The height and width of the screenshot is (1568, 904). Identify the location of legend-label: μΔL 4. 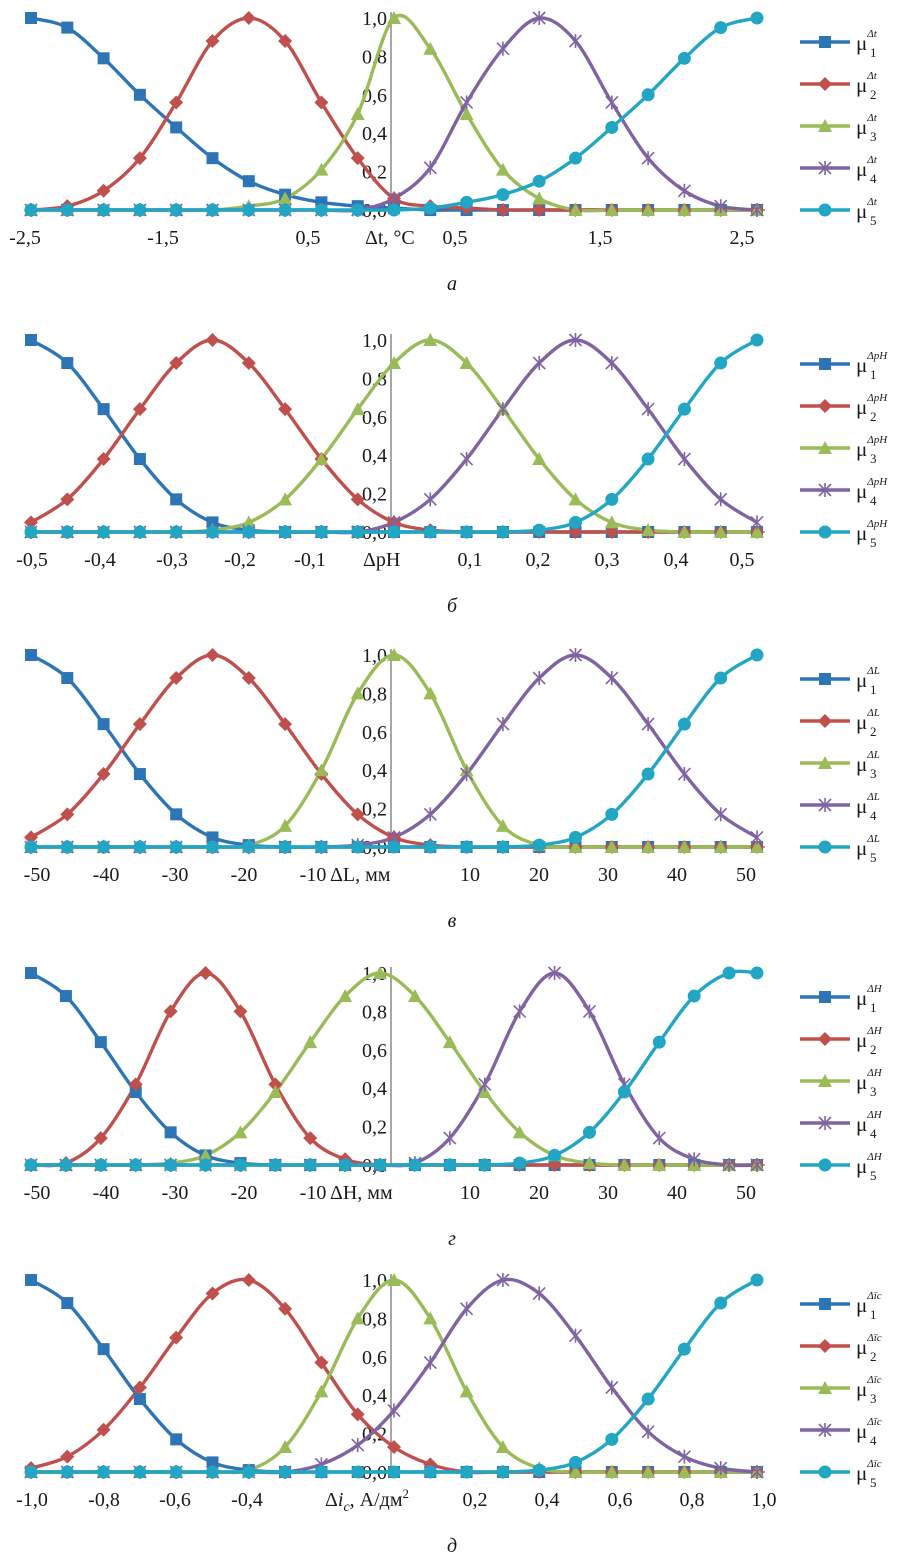
(868, 807).